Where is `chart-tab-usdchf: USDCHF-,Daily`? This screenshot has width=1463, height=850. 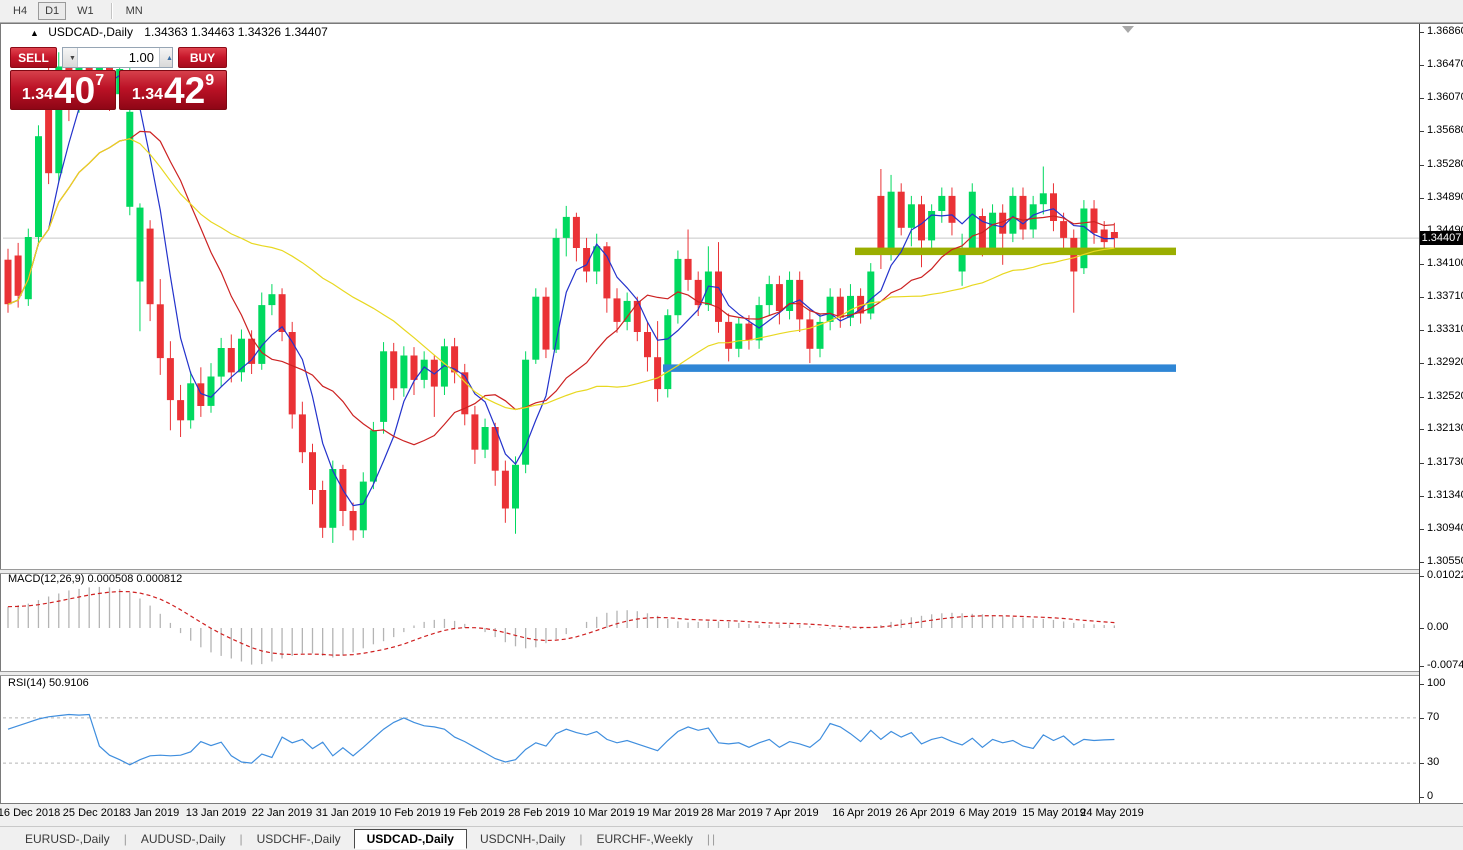
chart-tab-usdchf: USDCHF-,Daily is located at coordinates (298, 838).